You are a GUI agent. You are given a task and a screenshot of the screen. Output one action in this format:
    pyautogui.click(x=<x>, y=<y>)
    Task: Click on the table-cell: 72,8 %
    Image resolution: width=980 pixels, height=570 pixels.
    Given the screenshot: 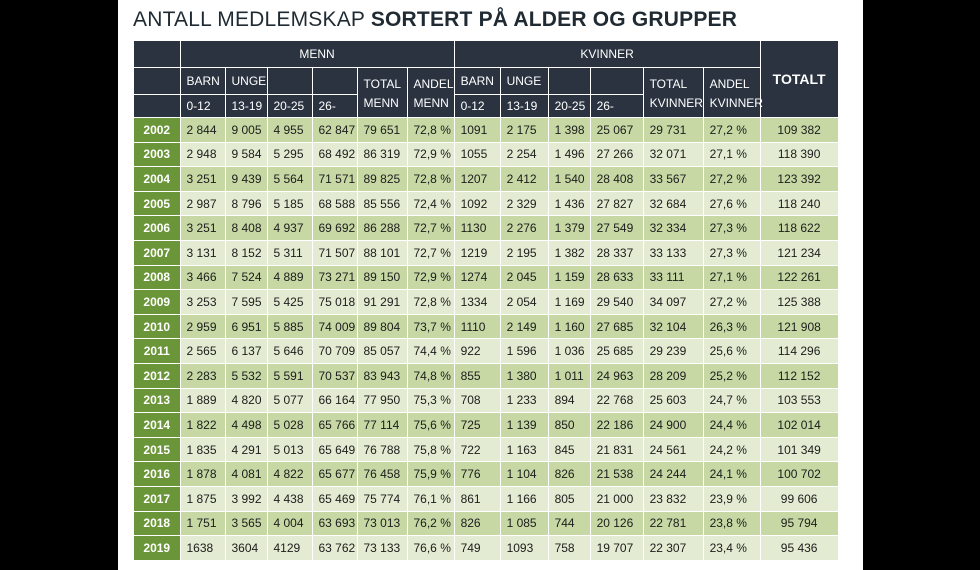 What is the action you would take?
    pyautogui.click(x=431, y=179)
    